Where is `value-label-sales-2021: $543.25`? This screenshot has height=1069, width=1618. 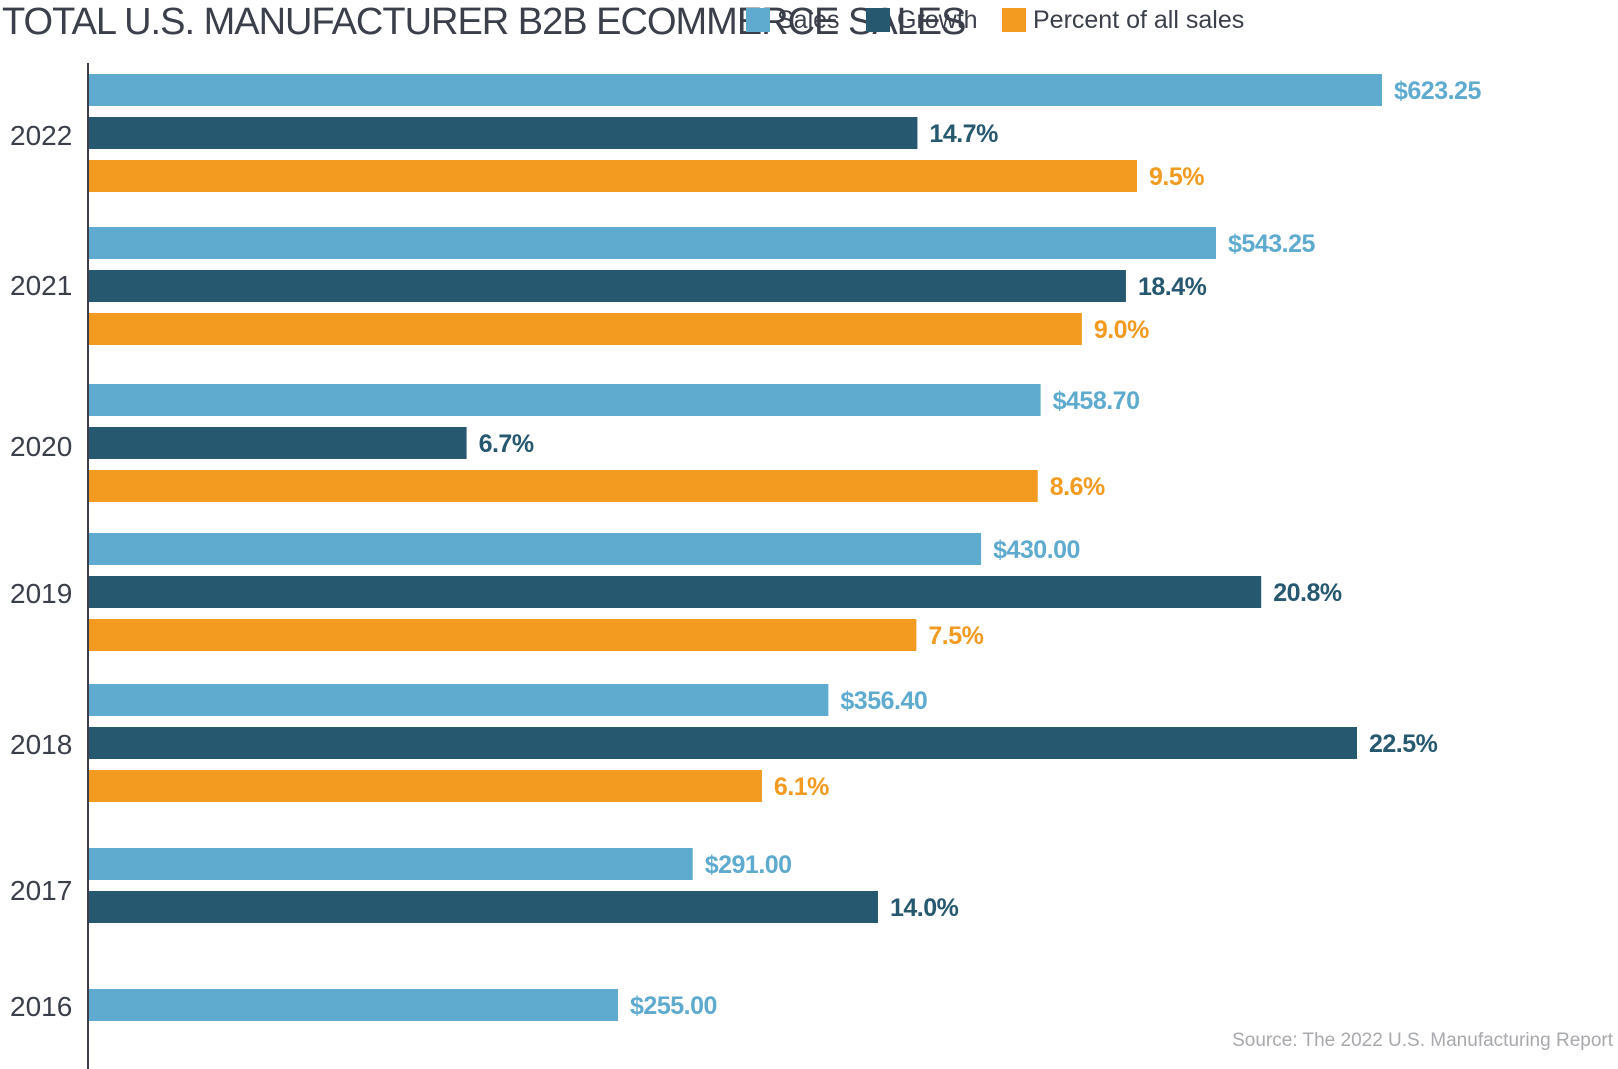 value-label-sales-2021: $543.25 is located at coordinates (1271, 244).